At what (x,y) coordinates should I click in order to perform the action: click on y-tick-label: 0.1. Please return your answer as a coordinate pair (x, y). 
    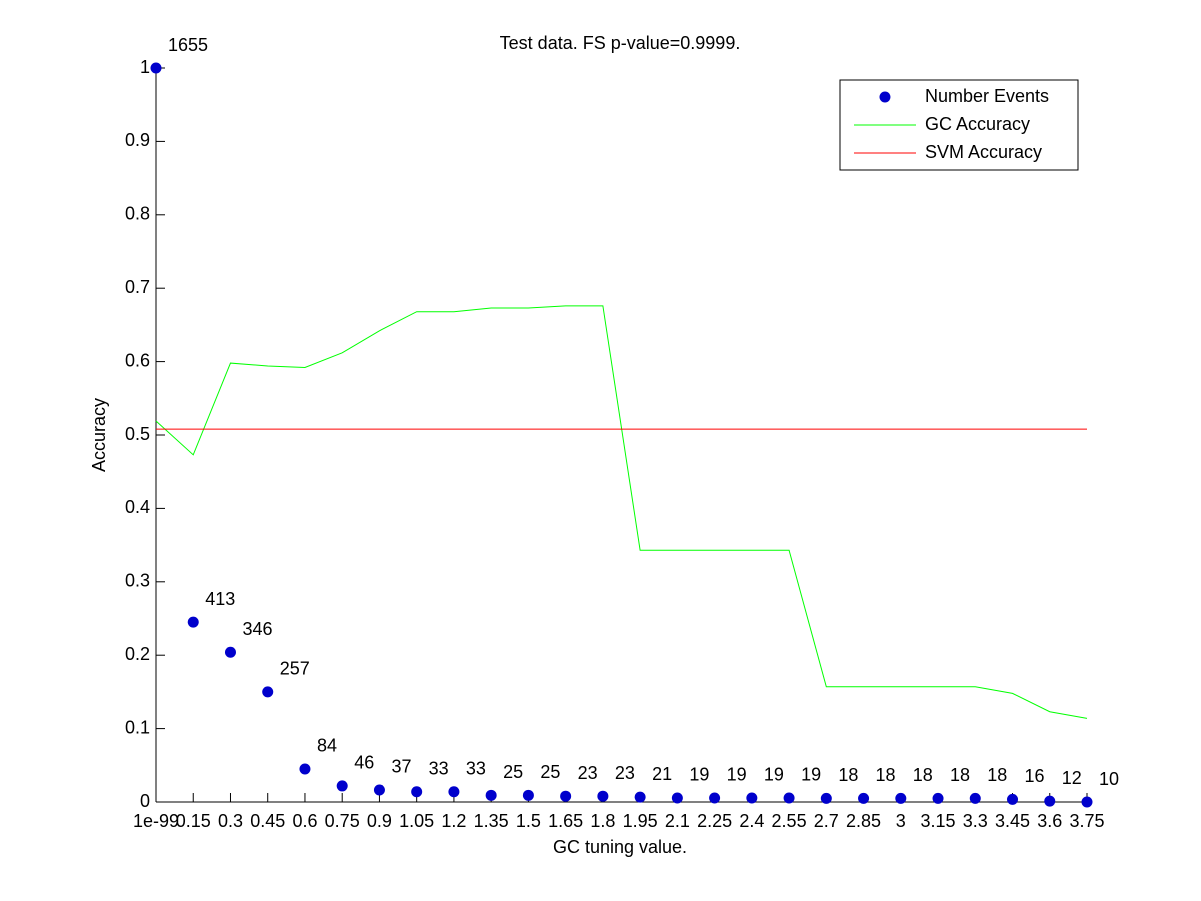
    Looking at the image, I should click on (137, 727).